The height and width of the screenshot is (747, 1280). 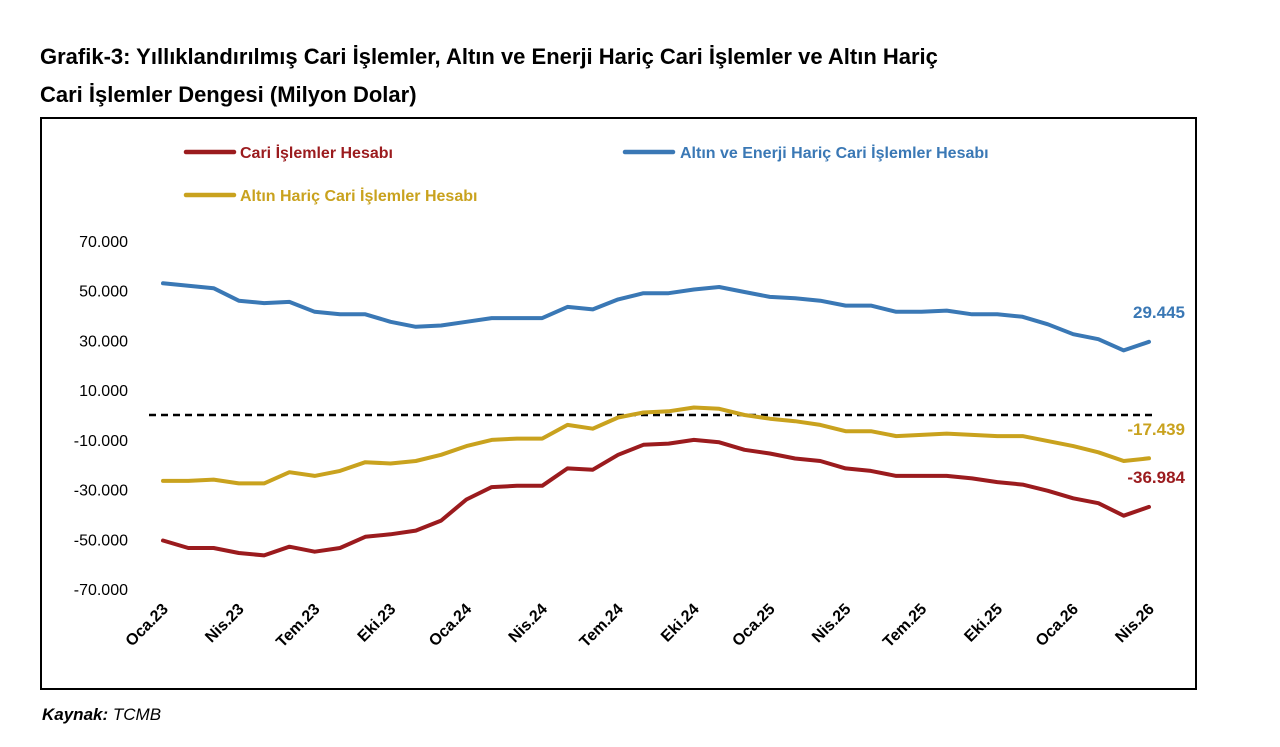 What do you see at coordinates (147, 625) in the screenshot?
I see `x-tick-label: Oca.23` at bounding box center [147, 625].